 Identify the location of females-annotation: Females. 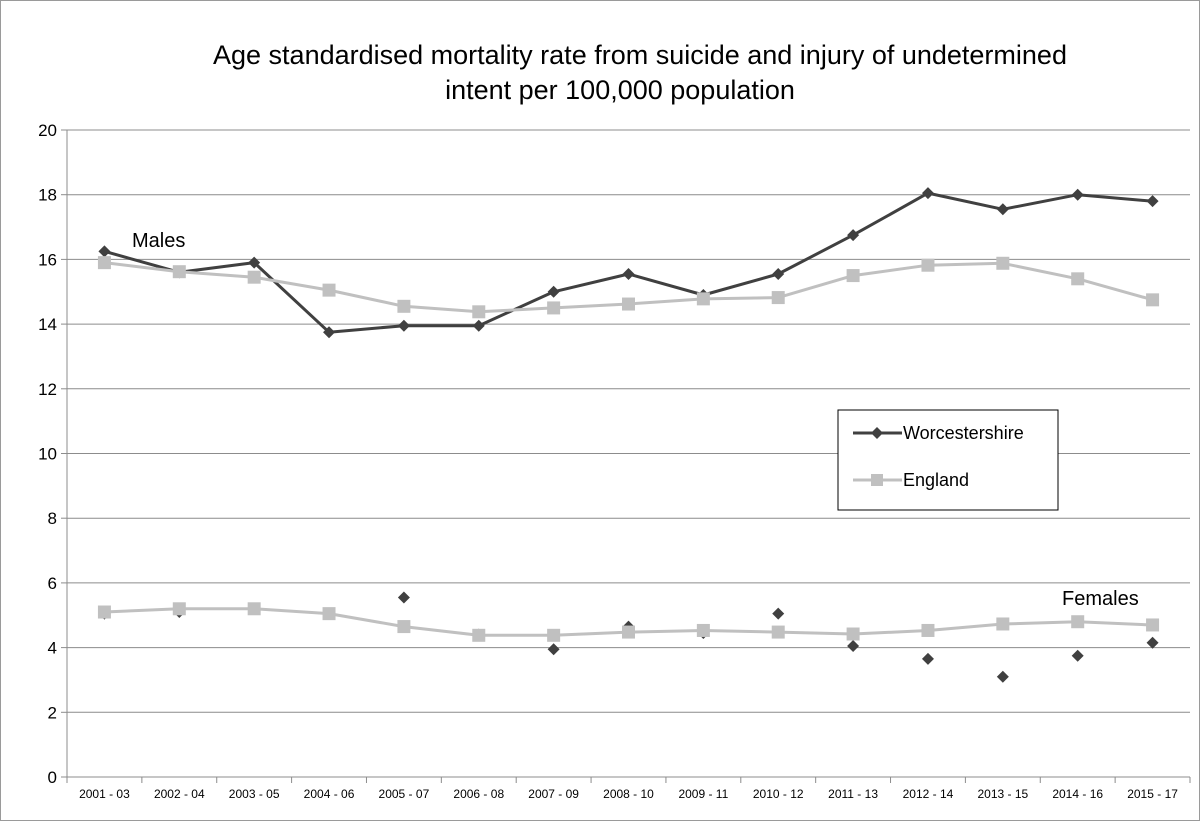
(1100, 599).